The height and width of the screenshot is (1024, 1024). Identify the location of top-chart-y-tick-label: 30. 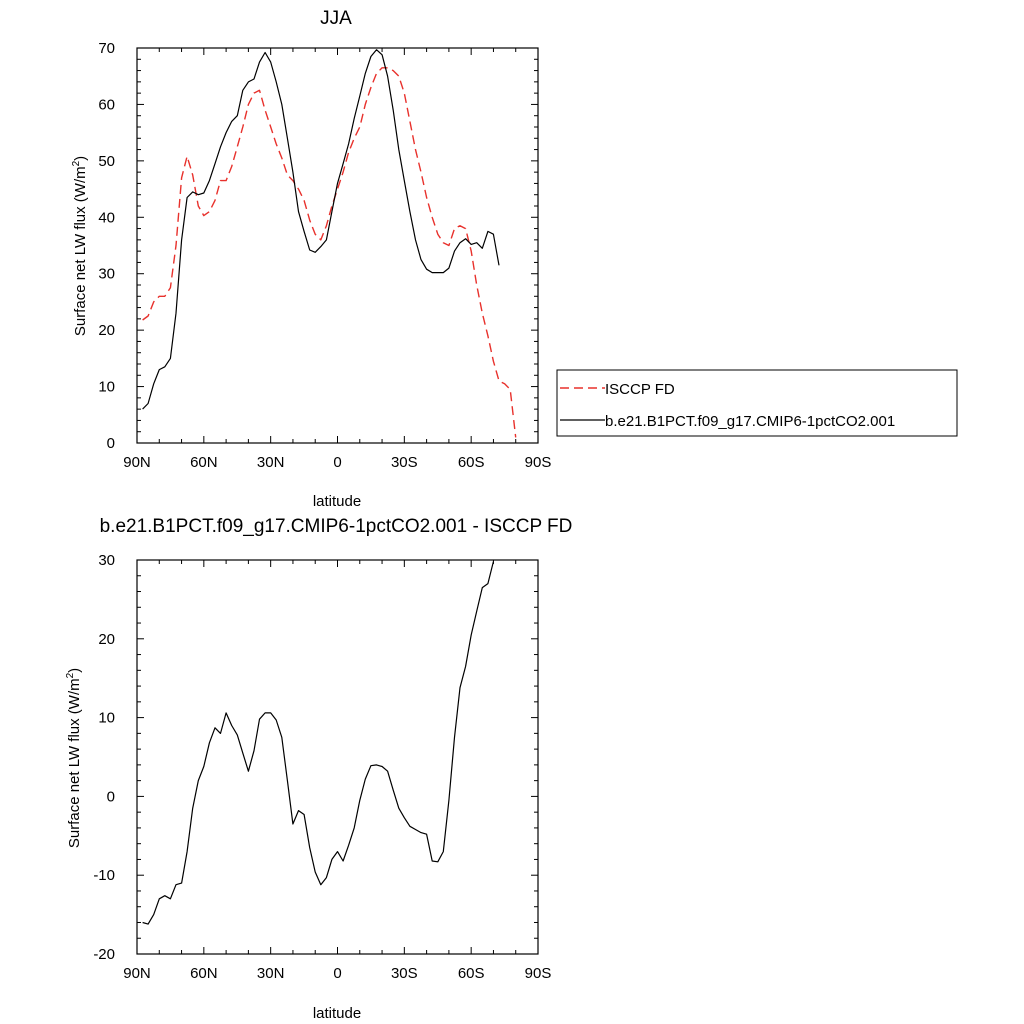
(106, 274).